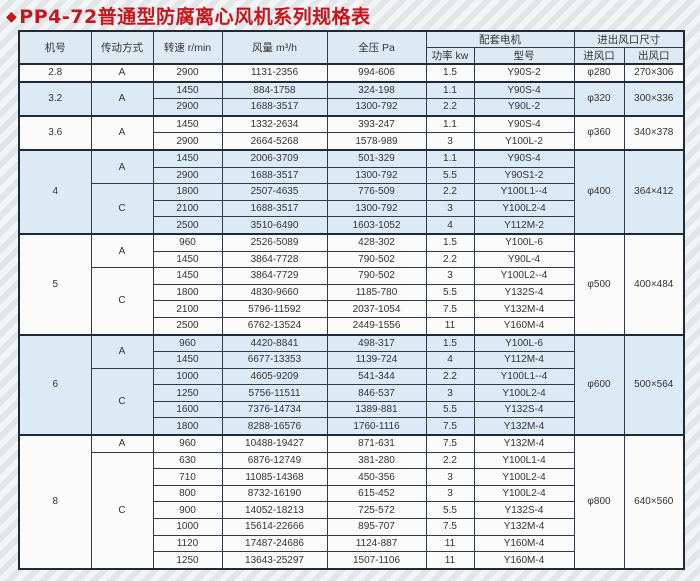 This screenshot has width=700, height=581. I want to click on header-power: 功率 kw, so click(450, 56).